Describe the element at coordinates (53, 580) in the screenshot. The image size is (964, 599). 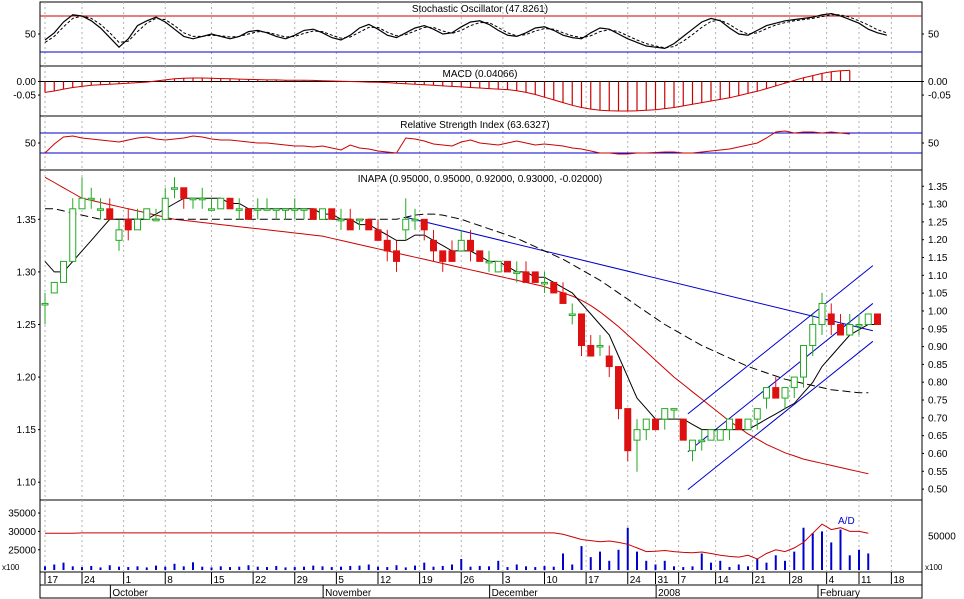
I see `date-tick-label-0: 17` at that location.